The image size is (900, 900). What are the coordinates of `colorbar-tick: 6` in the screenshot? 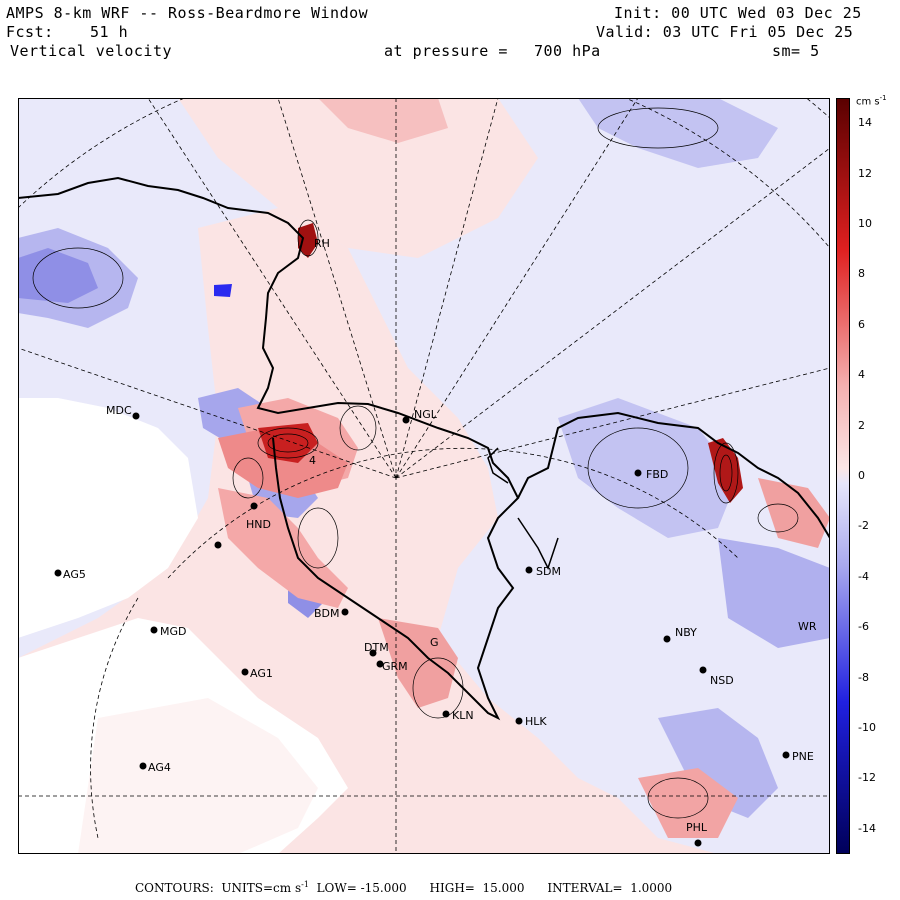 It's located at (861, 324).